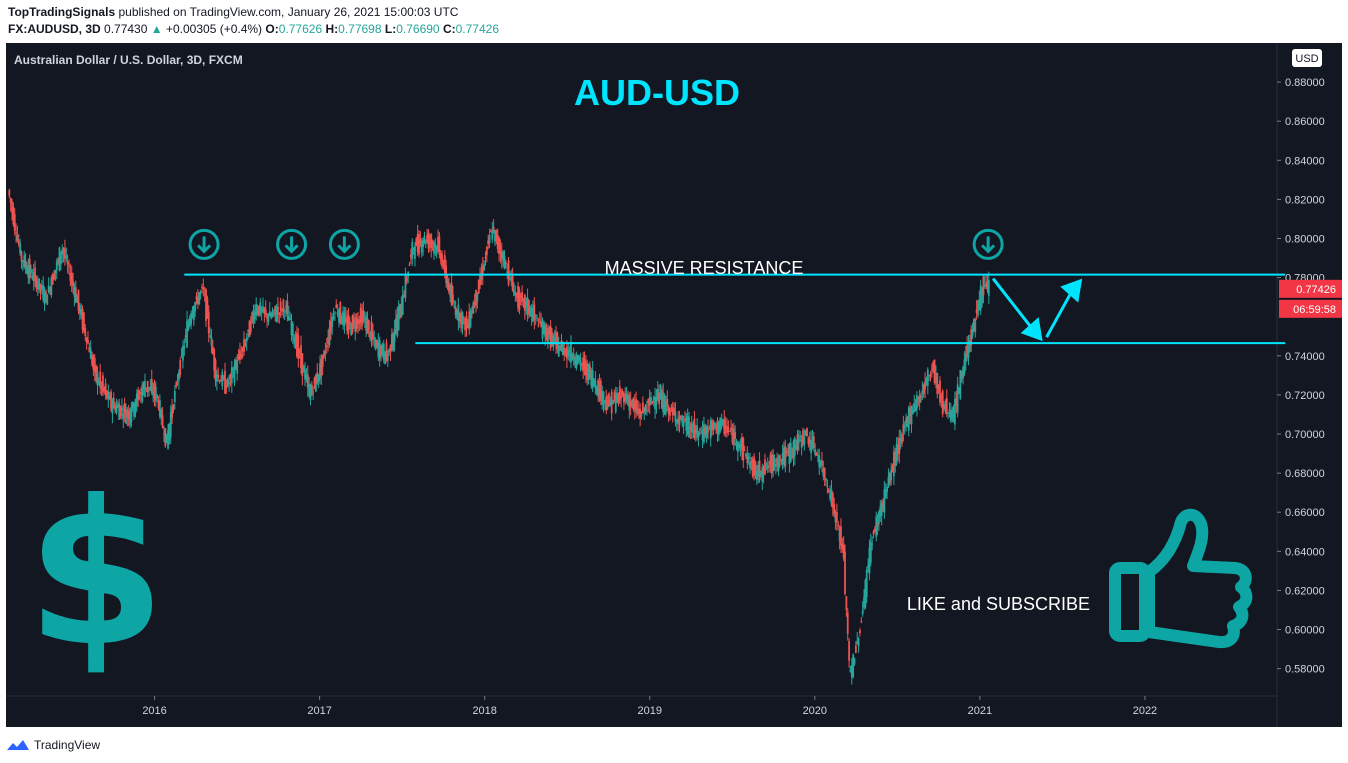 The image size is (1348, 763). Describe the element at coordinates (1307, 58) in the screenshot. I see `currency-badge: USD` at that location.